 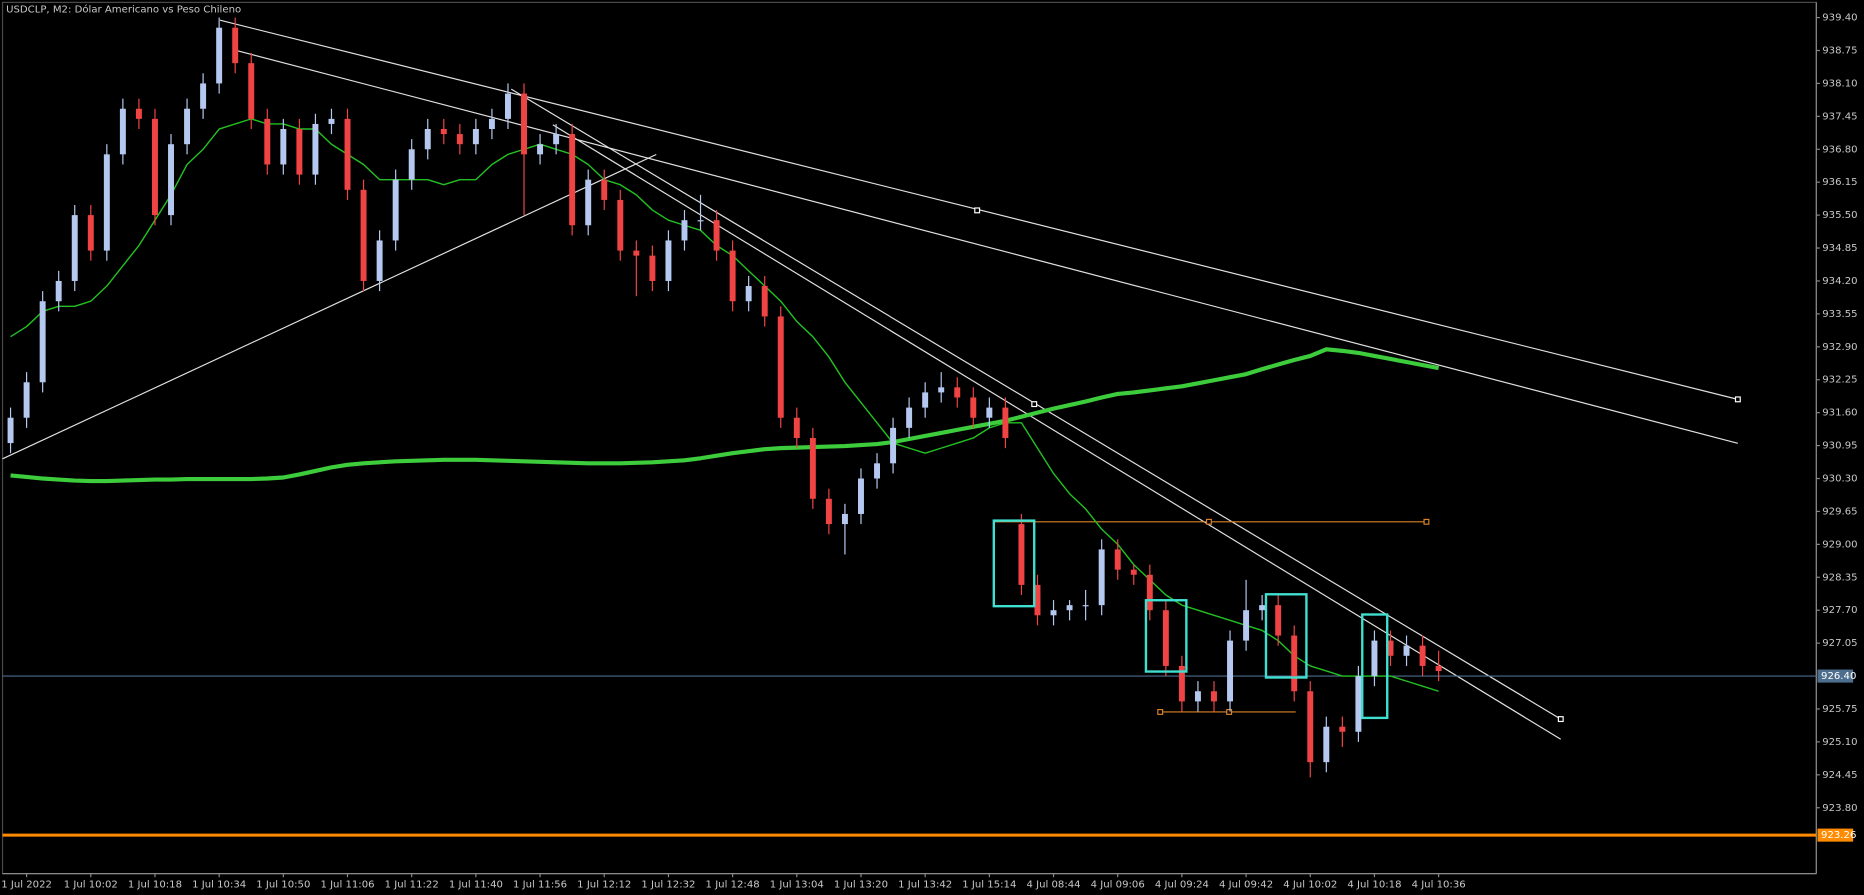 I want to click on x-tick-label: 1 Jul 11:56, so click(x=540, y=884).